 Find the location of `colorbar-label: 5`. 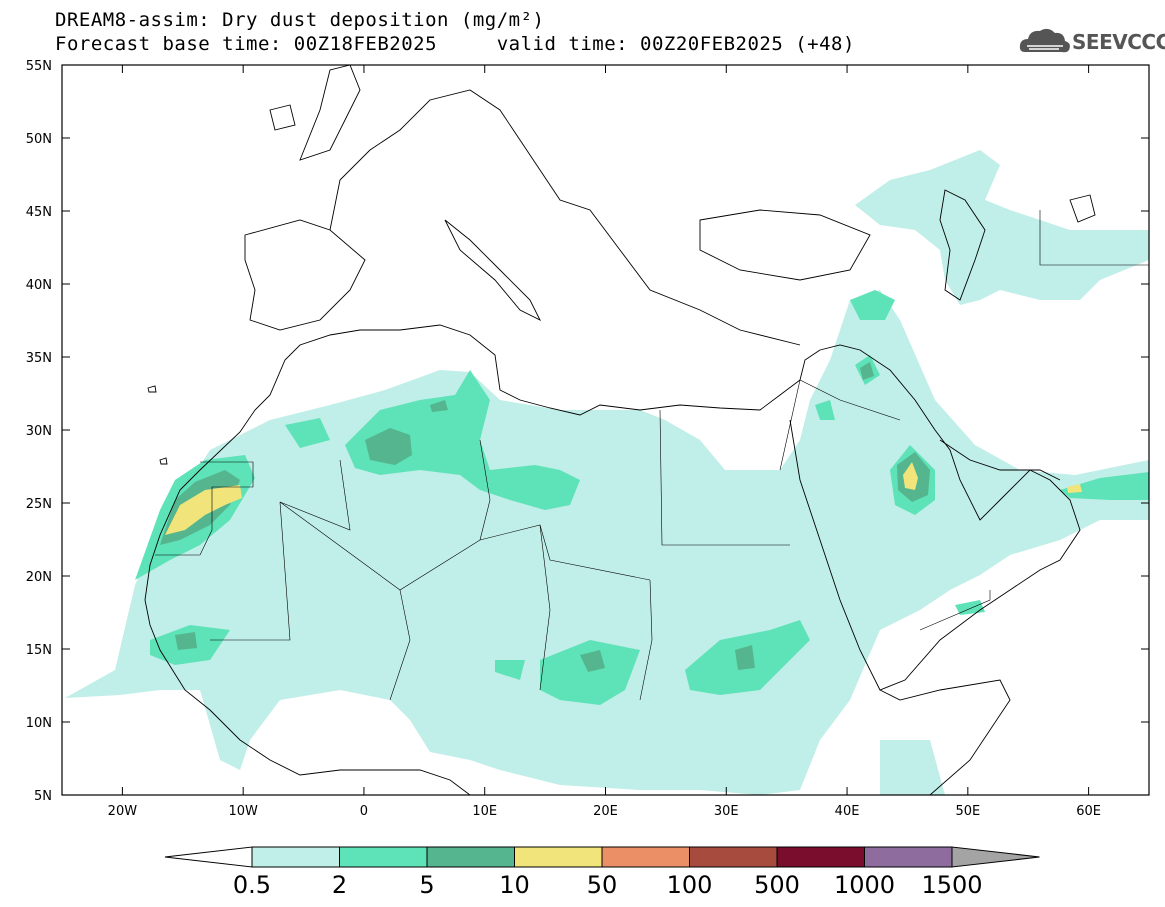

colorbar-label: 5 is located at coordinates (426, 885).